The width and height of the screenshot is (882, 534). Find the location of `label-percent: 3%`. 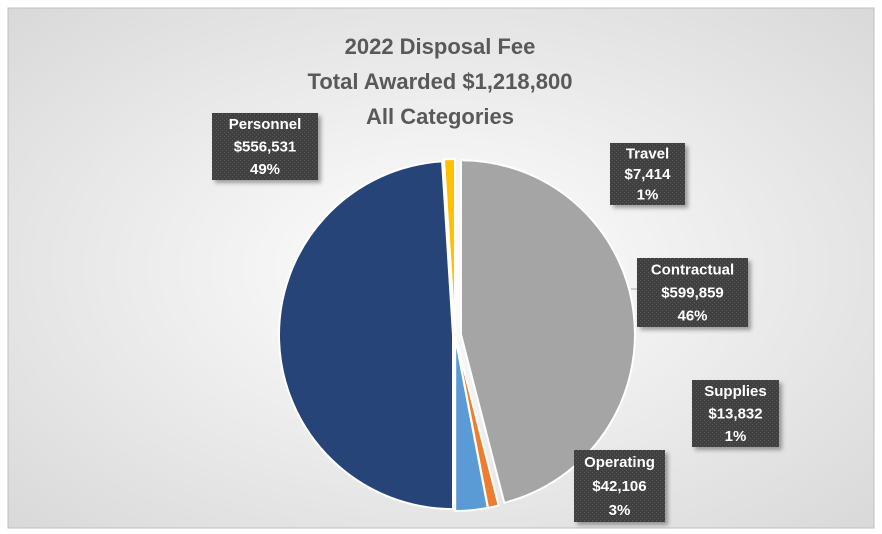

label-percent: 3% is located at coordinates (620, 510).